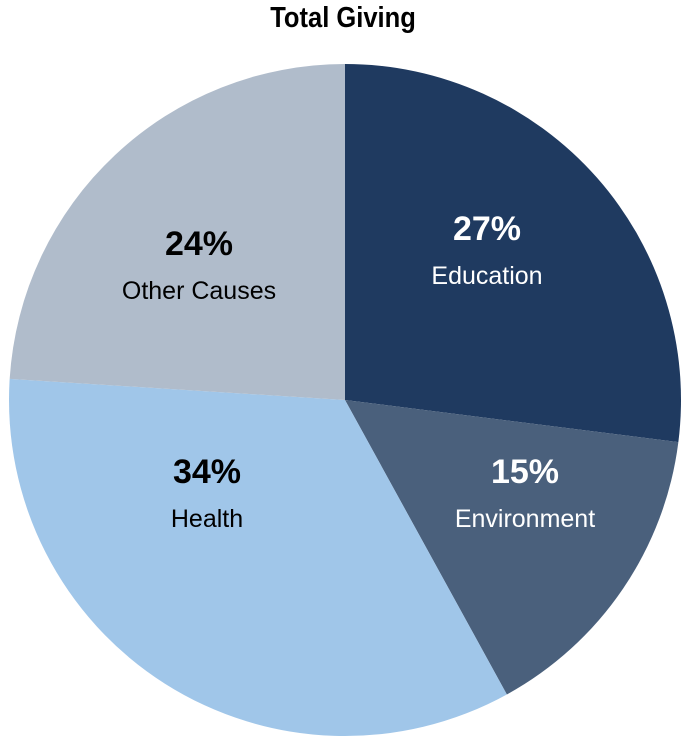 The height and width of the screenshot is (743, 686). I want to click on data-label-category: Health, so click(207, 519).